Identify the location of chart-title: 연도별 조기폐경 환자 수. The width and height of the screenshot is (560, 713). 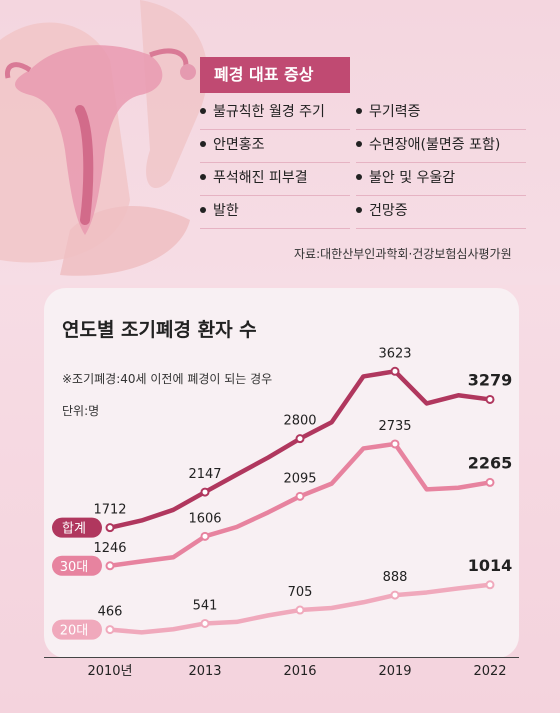
(159, 330).